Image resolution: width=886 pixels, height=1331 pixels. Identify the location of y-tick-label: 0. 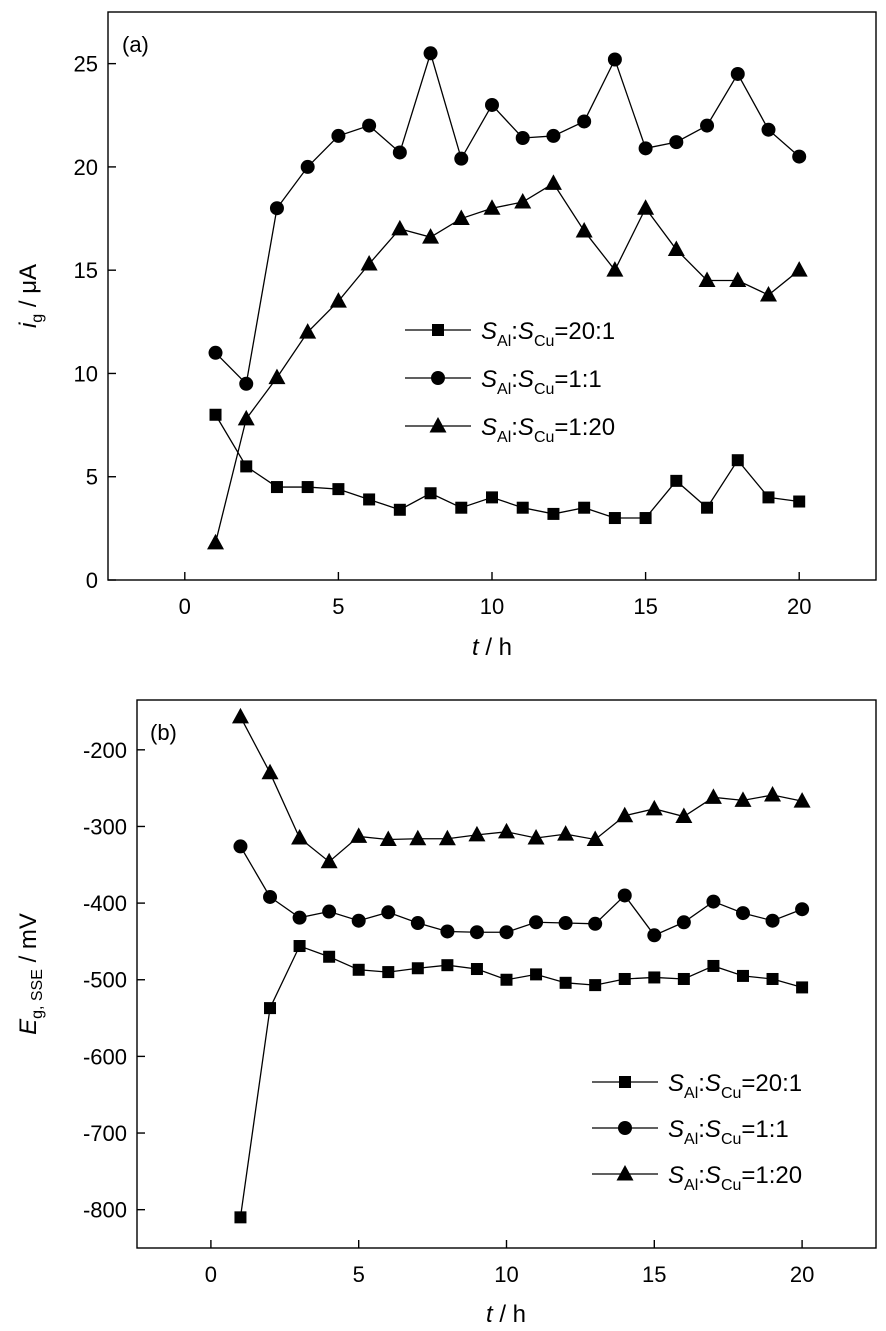
(92, 580).